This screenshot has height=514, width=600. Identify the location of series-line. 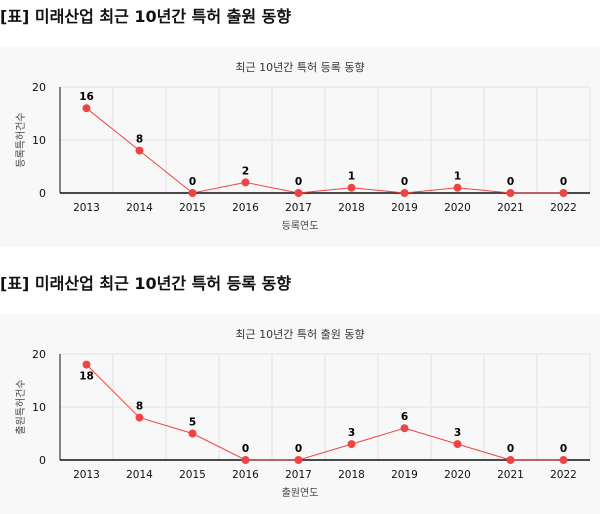
(325, 150).